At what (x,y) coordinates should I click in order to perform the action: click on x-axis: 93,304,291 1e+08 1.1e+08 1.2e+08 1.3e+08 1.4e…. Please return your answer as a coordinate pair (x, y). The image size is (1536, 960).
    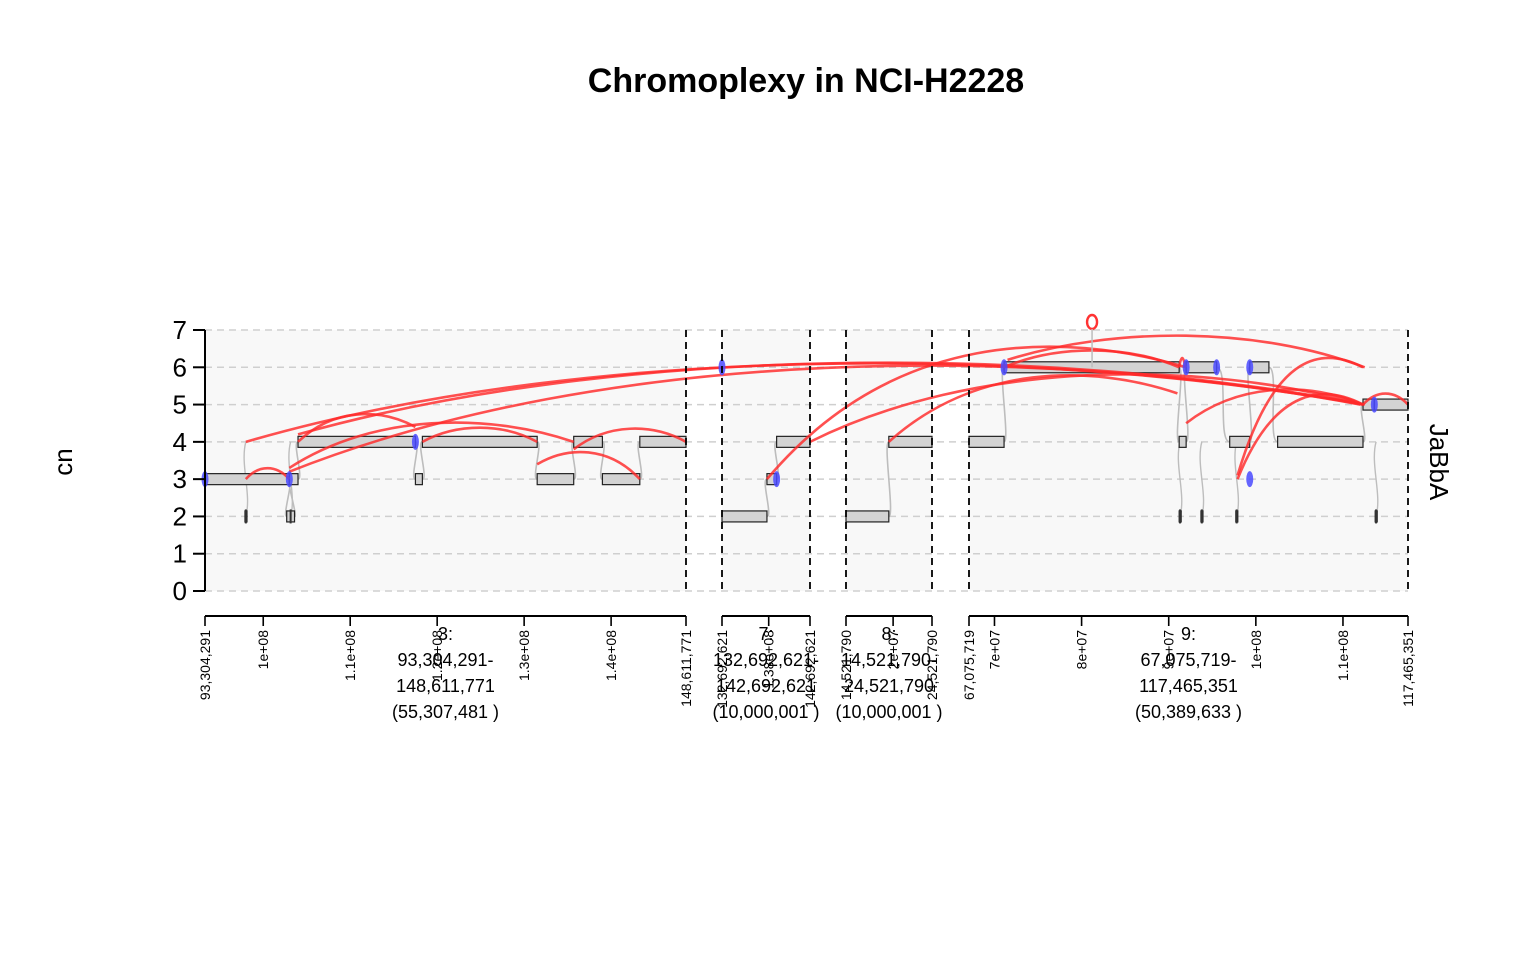
    Looking at the image, I should click on (806, 668).